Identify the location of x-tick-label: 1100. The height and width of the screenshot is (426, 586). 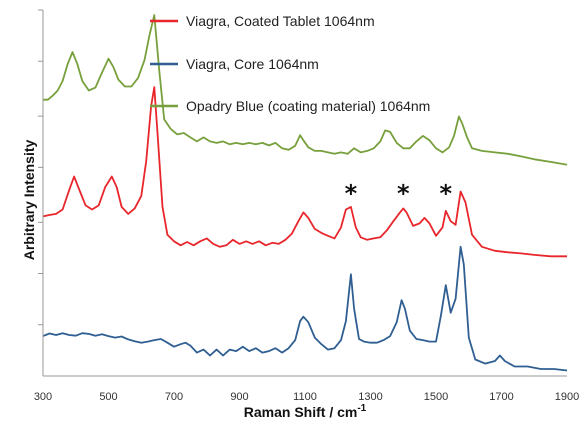
(305, 397).